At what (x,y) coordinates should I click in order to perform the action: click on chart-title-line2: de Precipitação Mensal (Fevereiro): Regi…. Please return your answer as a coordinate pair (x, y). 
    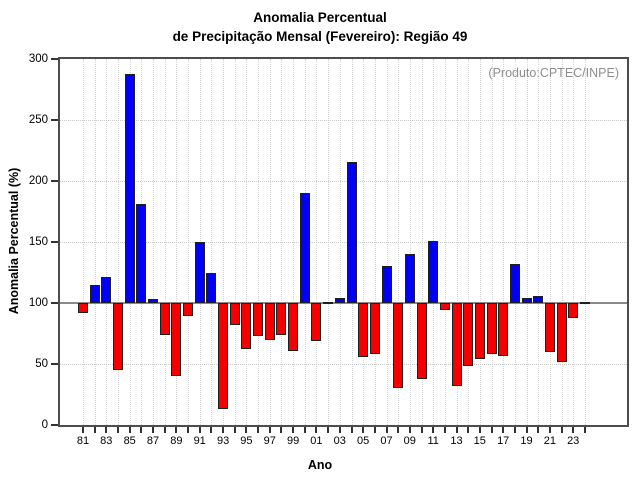
    Looking at the image, I should click on (320, 36).